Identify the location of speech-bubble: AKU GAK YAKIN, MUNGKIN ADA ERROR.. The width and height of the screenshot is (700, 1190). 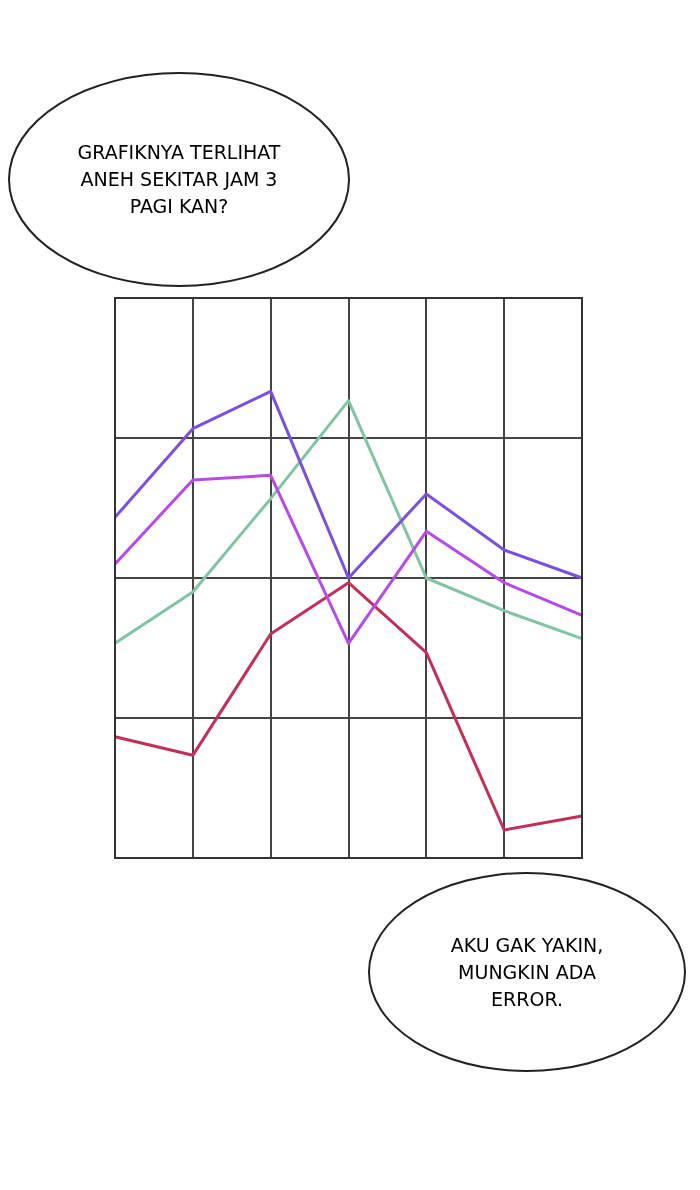
(527, 972).